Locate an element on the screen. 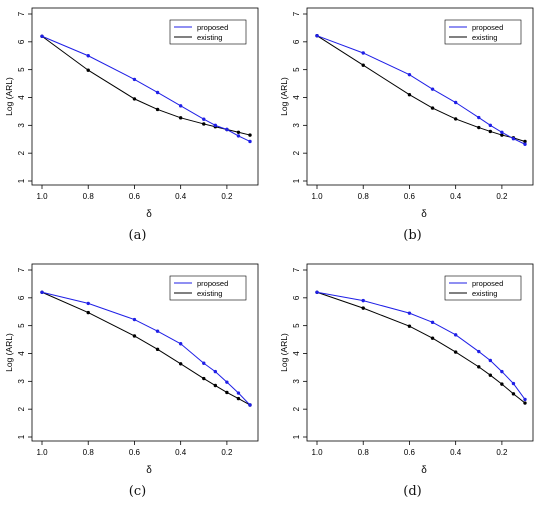 The width and height of the screenshot is (550, 512). chart-d-caption: (d) is located at coordinates (412, 491).